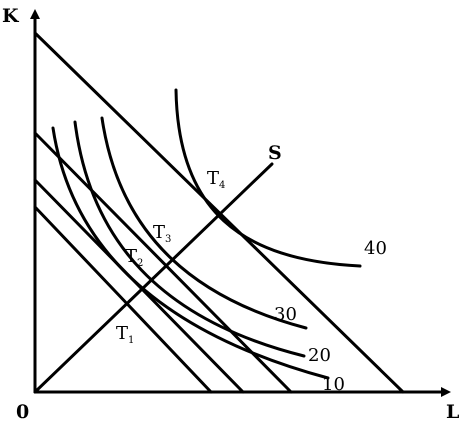 This screenshot has height=426, width=468. Describe the element at coordinates (216, 179) in the screenshot. I see `tangency-label-t4: T4` at that location.